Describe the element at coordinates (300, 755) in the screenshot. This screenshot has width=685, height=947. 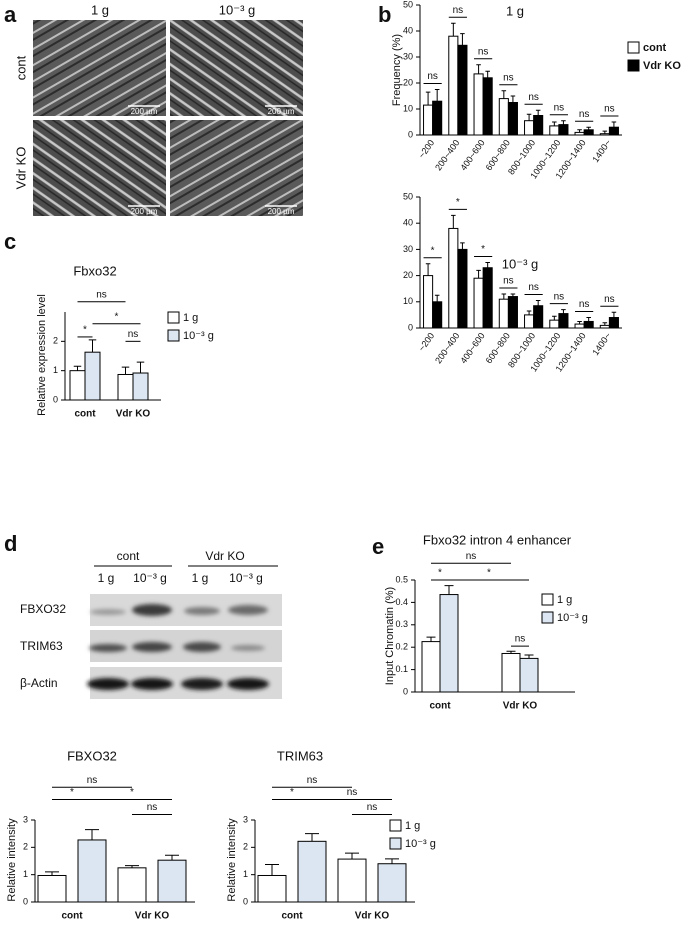
I see `chart-title: TRIM63` at that location.